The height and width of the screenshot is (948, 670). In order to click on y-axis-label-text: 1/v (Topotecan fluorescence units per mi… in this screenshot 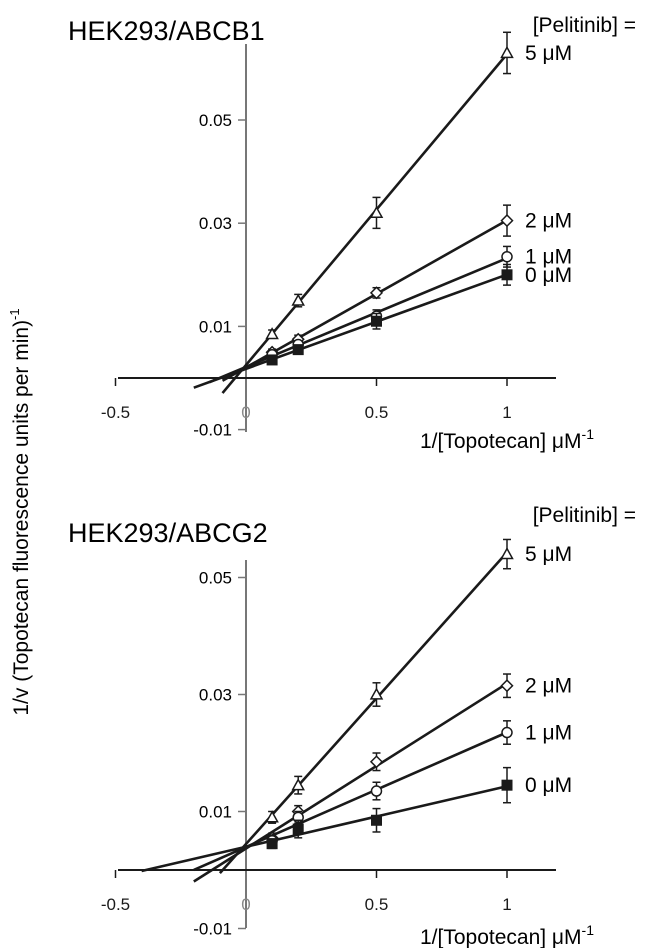, I will do `click(21, 518)`.